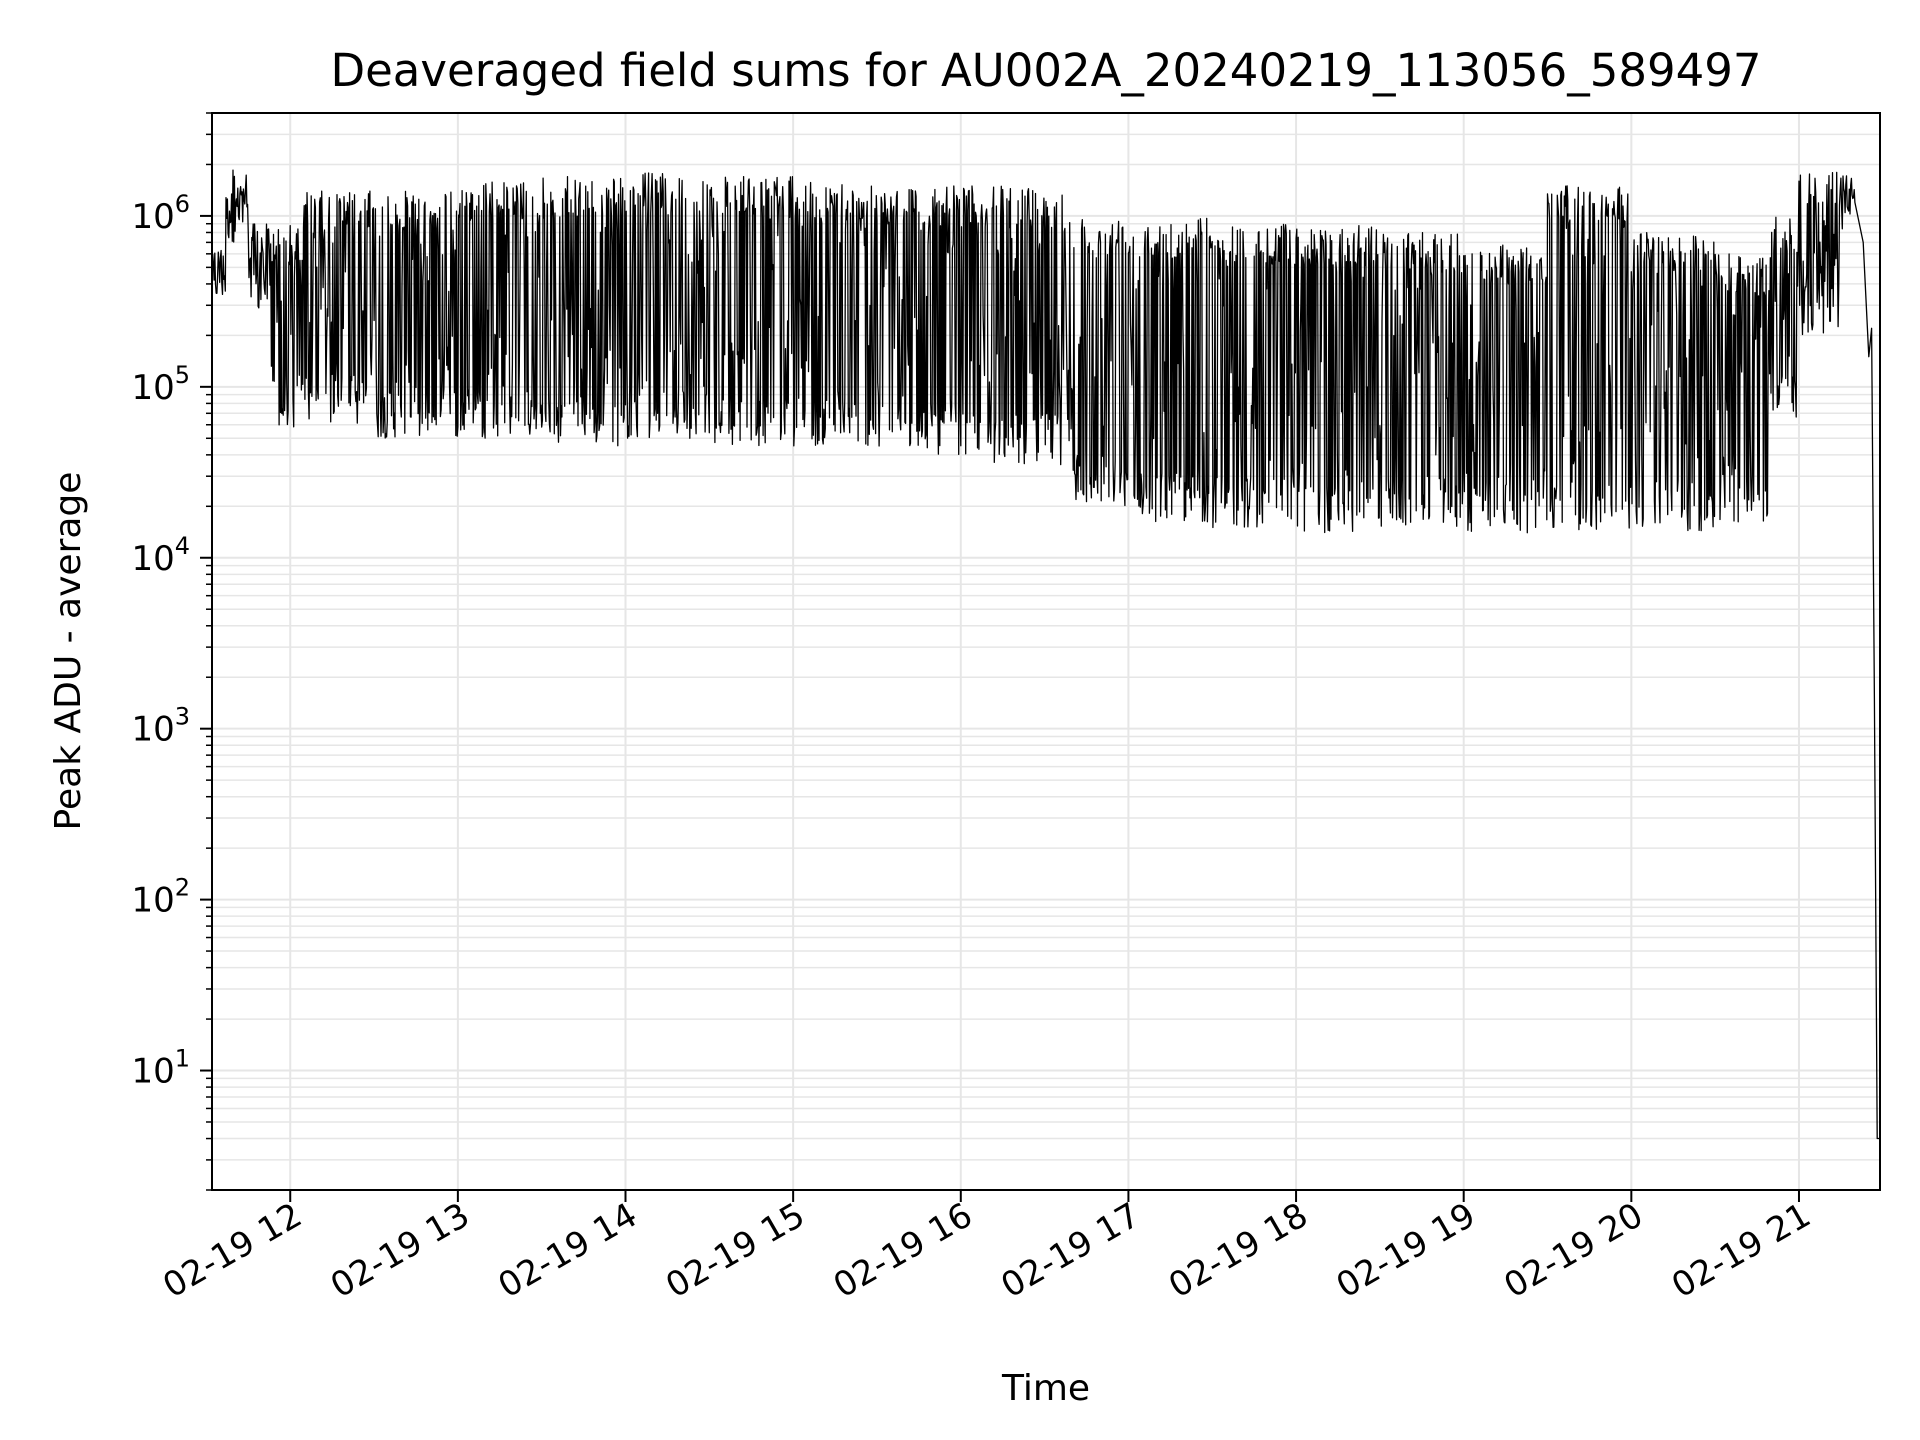 The height and width of the screenshot is (1440, 1920). I want to click on y-tick-exponent: 3, so click(182, 717).